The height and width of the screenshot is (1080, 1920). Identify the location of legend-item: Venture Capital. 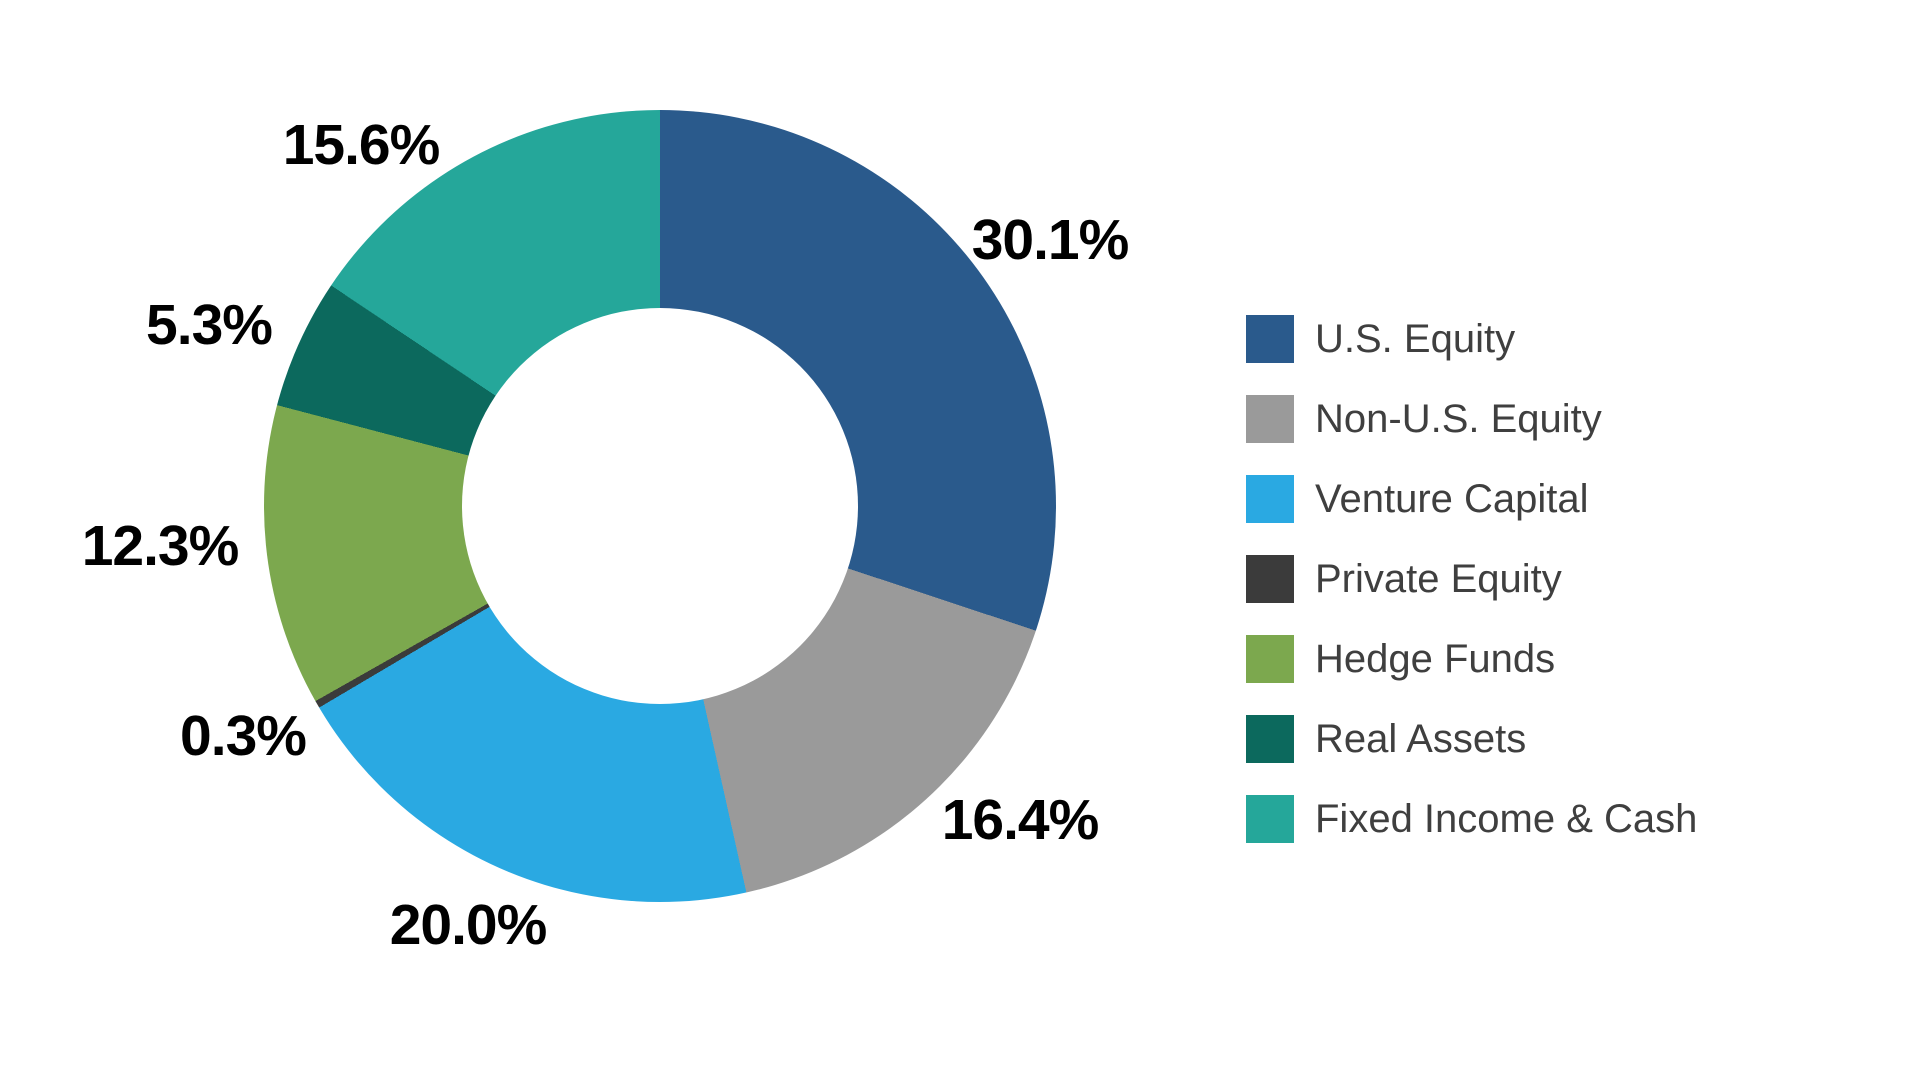
(1471, 499).